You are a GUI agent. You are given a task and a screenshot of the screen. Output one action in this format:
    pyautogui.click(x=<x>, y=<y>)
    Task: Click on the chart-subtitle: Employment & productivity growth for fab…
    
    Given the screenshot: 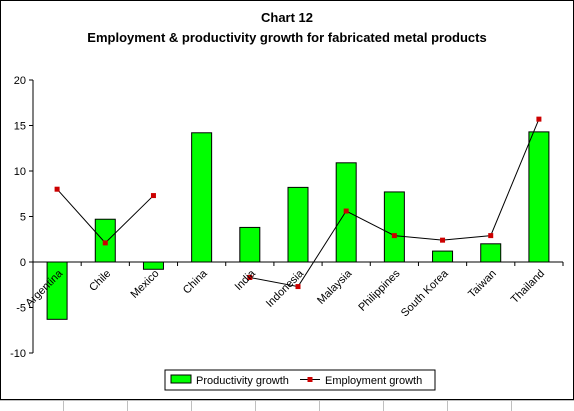 What is the action you would take?
    pyautogui.click(x=287, y=37)
    